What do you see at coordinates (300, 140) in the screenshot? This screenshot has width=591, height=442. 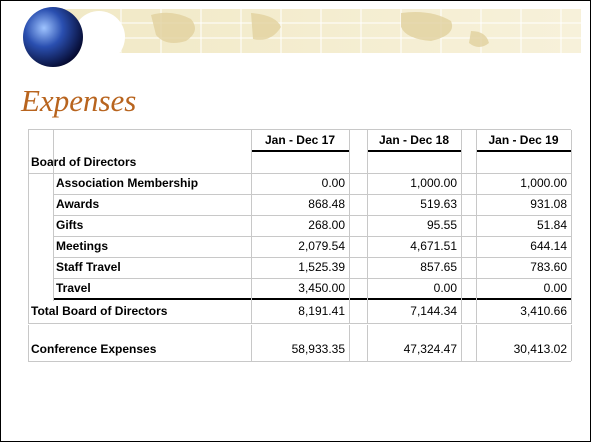 I see `column-header: Jan - Dec 17` at bounding box center [300, 140].